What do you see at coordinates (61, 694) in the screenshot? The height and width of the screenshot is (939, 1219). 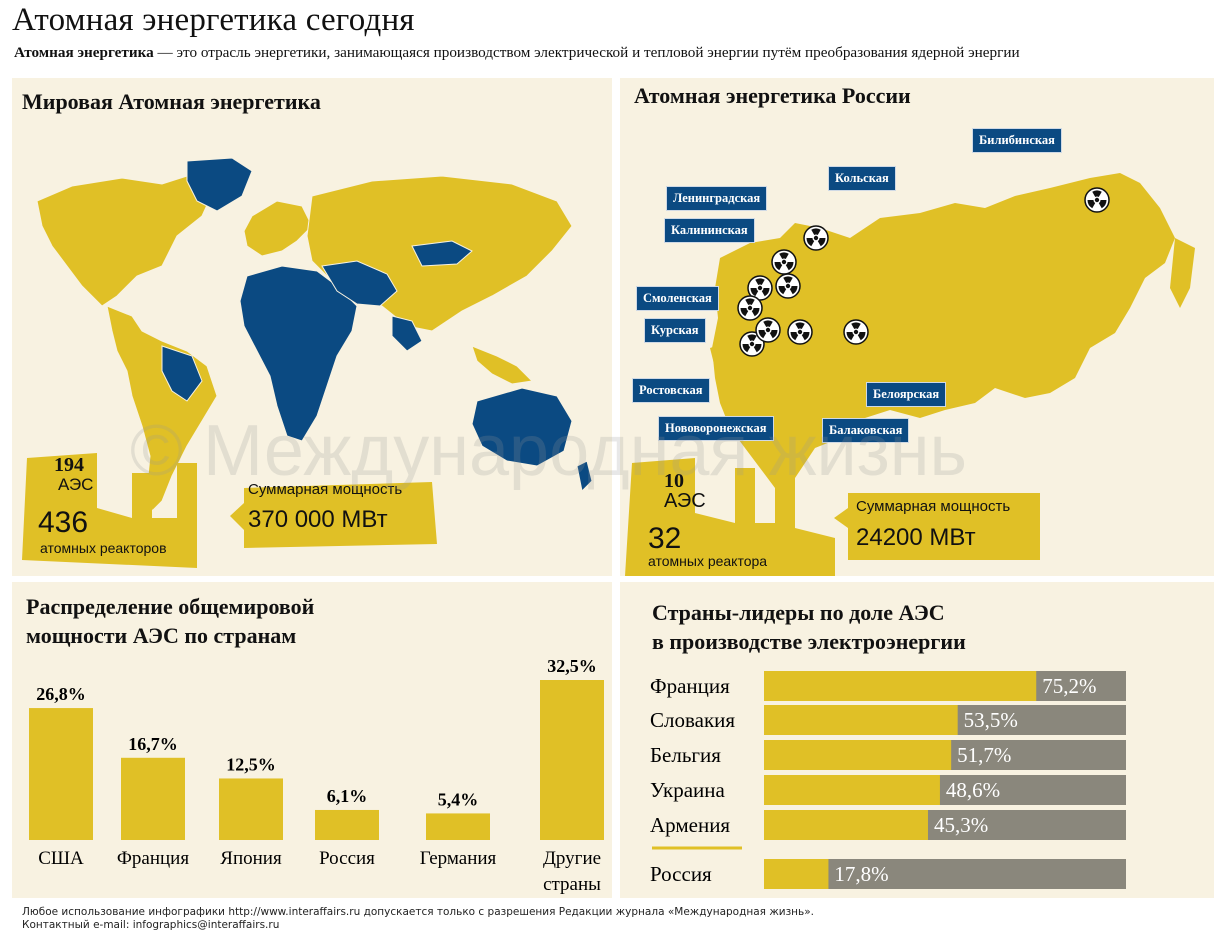 I see `bar-value-label: 26,8%` at bounding box center [61, 694].